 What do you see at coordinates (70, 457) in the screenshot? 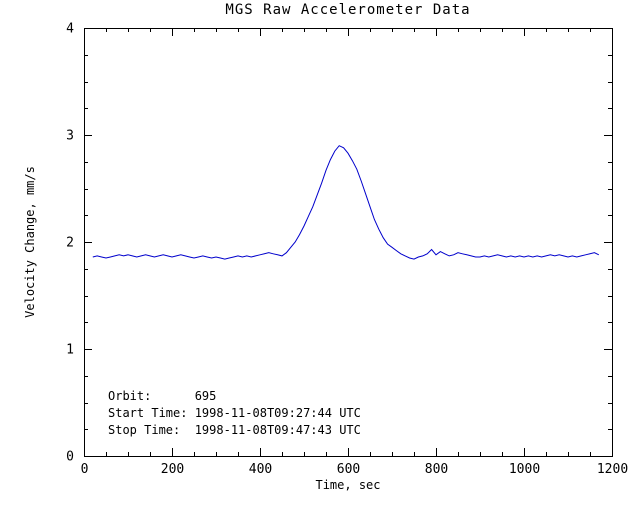
I see `y-tick-label: 0` at bounding box center [70, 457].